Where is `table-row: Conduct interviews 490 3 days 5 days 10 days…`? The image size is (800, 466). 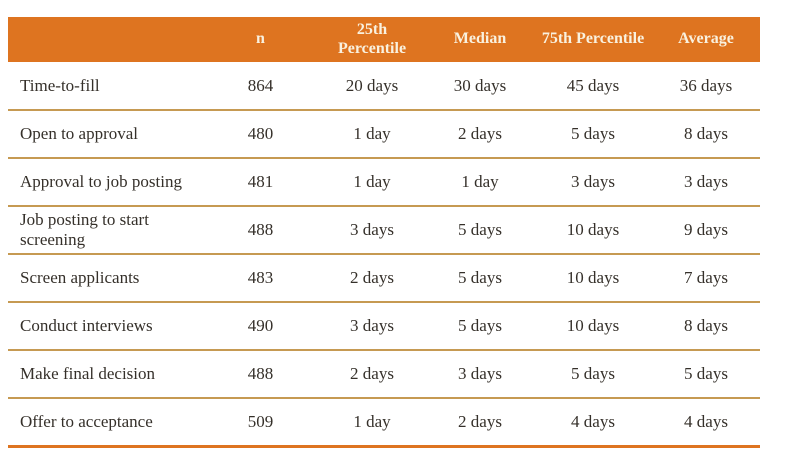
table-row: Conduct interviews 490 3 days 5 days 10 days… is located at coordinates (384, 326).